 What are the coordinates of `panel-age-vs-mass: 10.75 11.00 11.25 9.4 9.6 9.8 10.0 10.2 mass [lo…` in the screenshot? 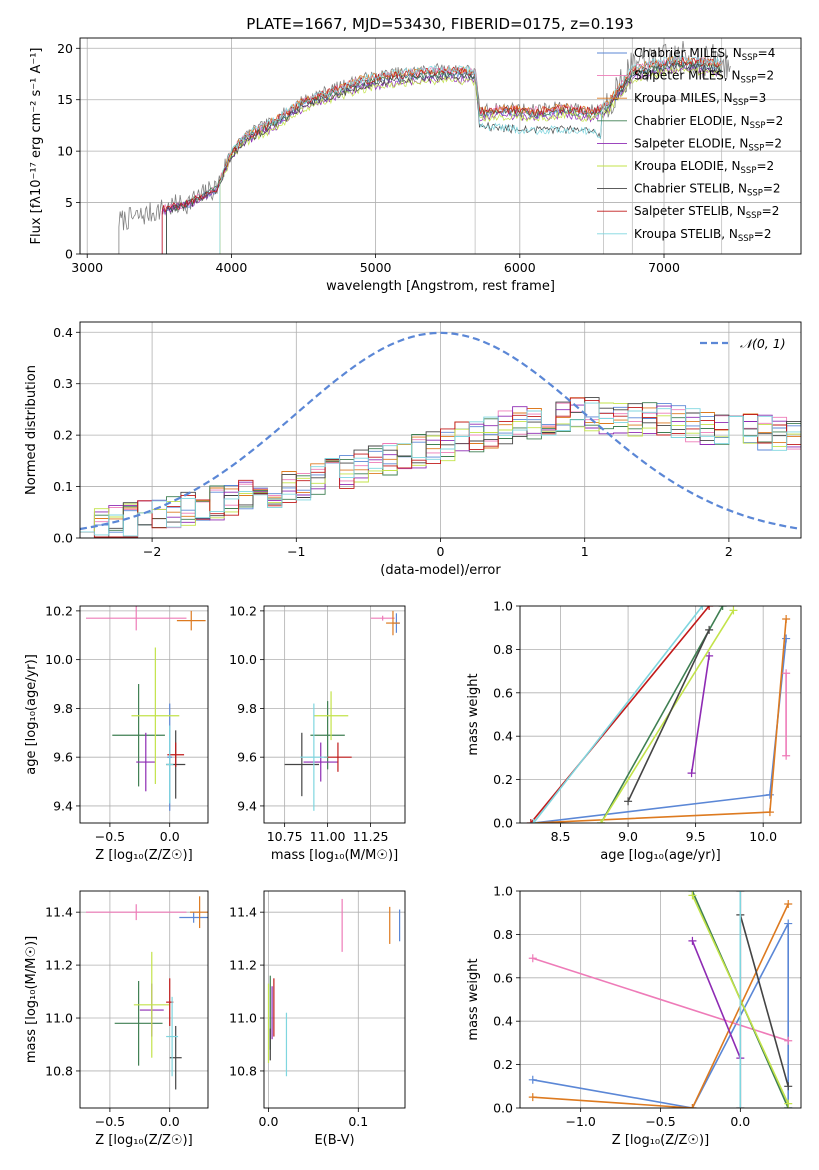 It's located at (317, 733).